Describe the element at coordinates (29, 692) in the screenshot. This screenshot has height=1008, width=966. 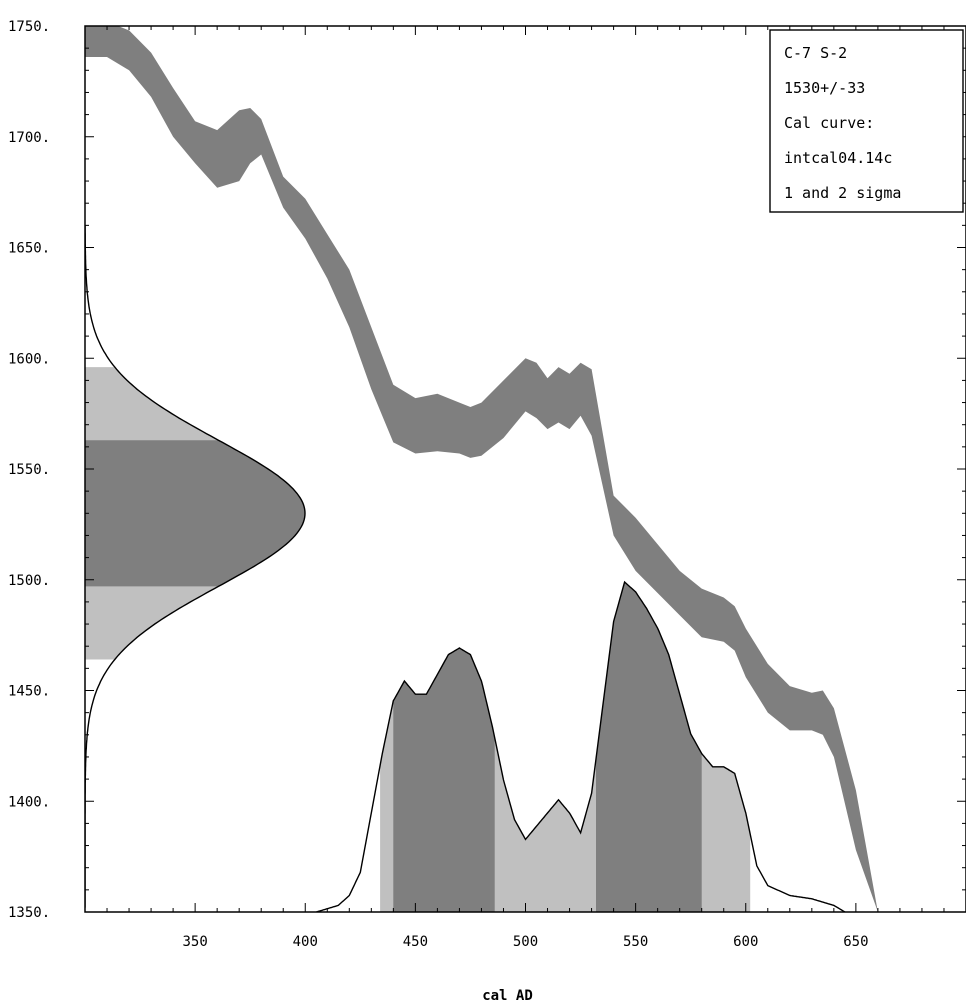
I see `y-tick-label: 1450.` at that location.